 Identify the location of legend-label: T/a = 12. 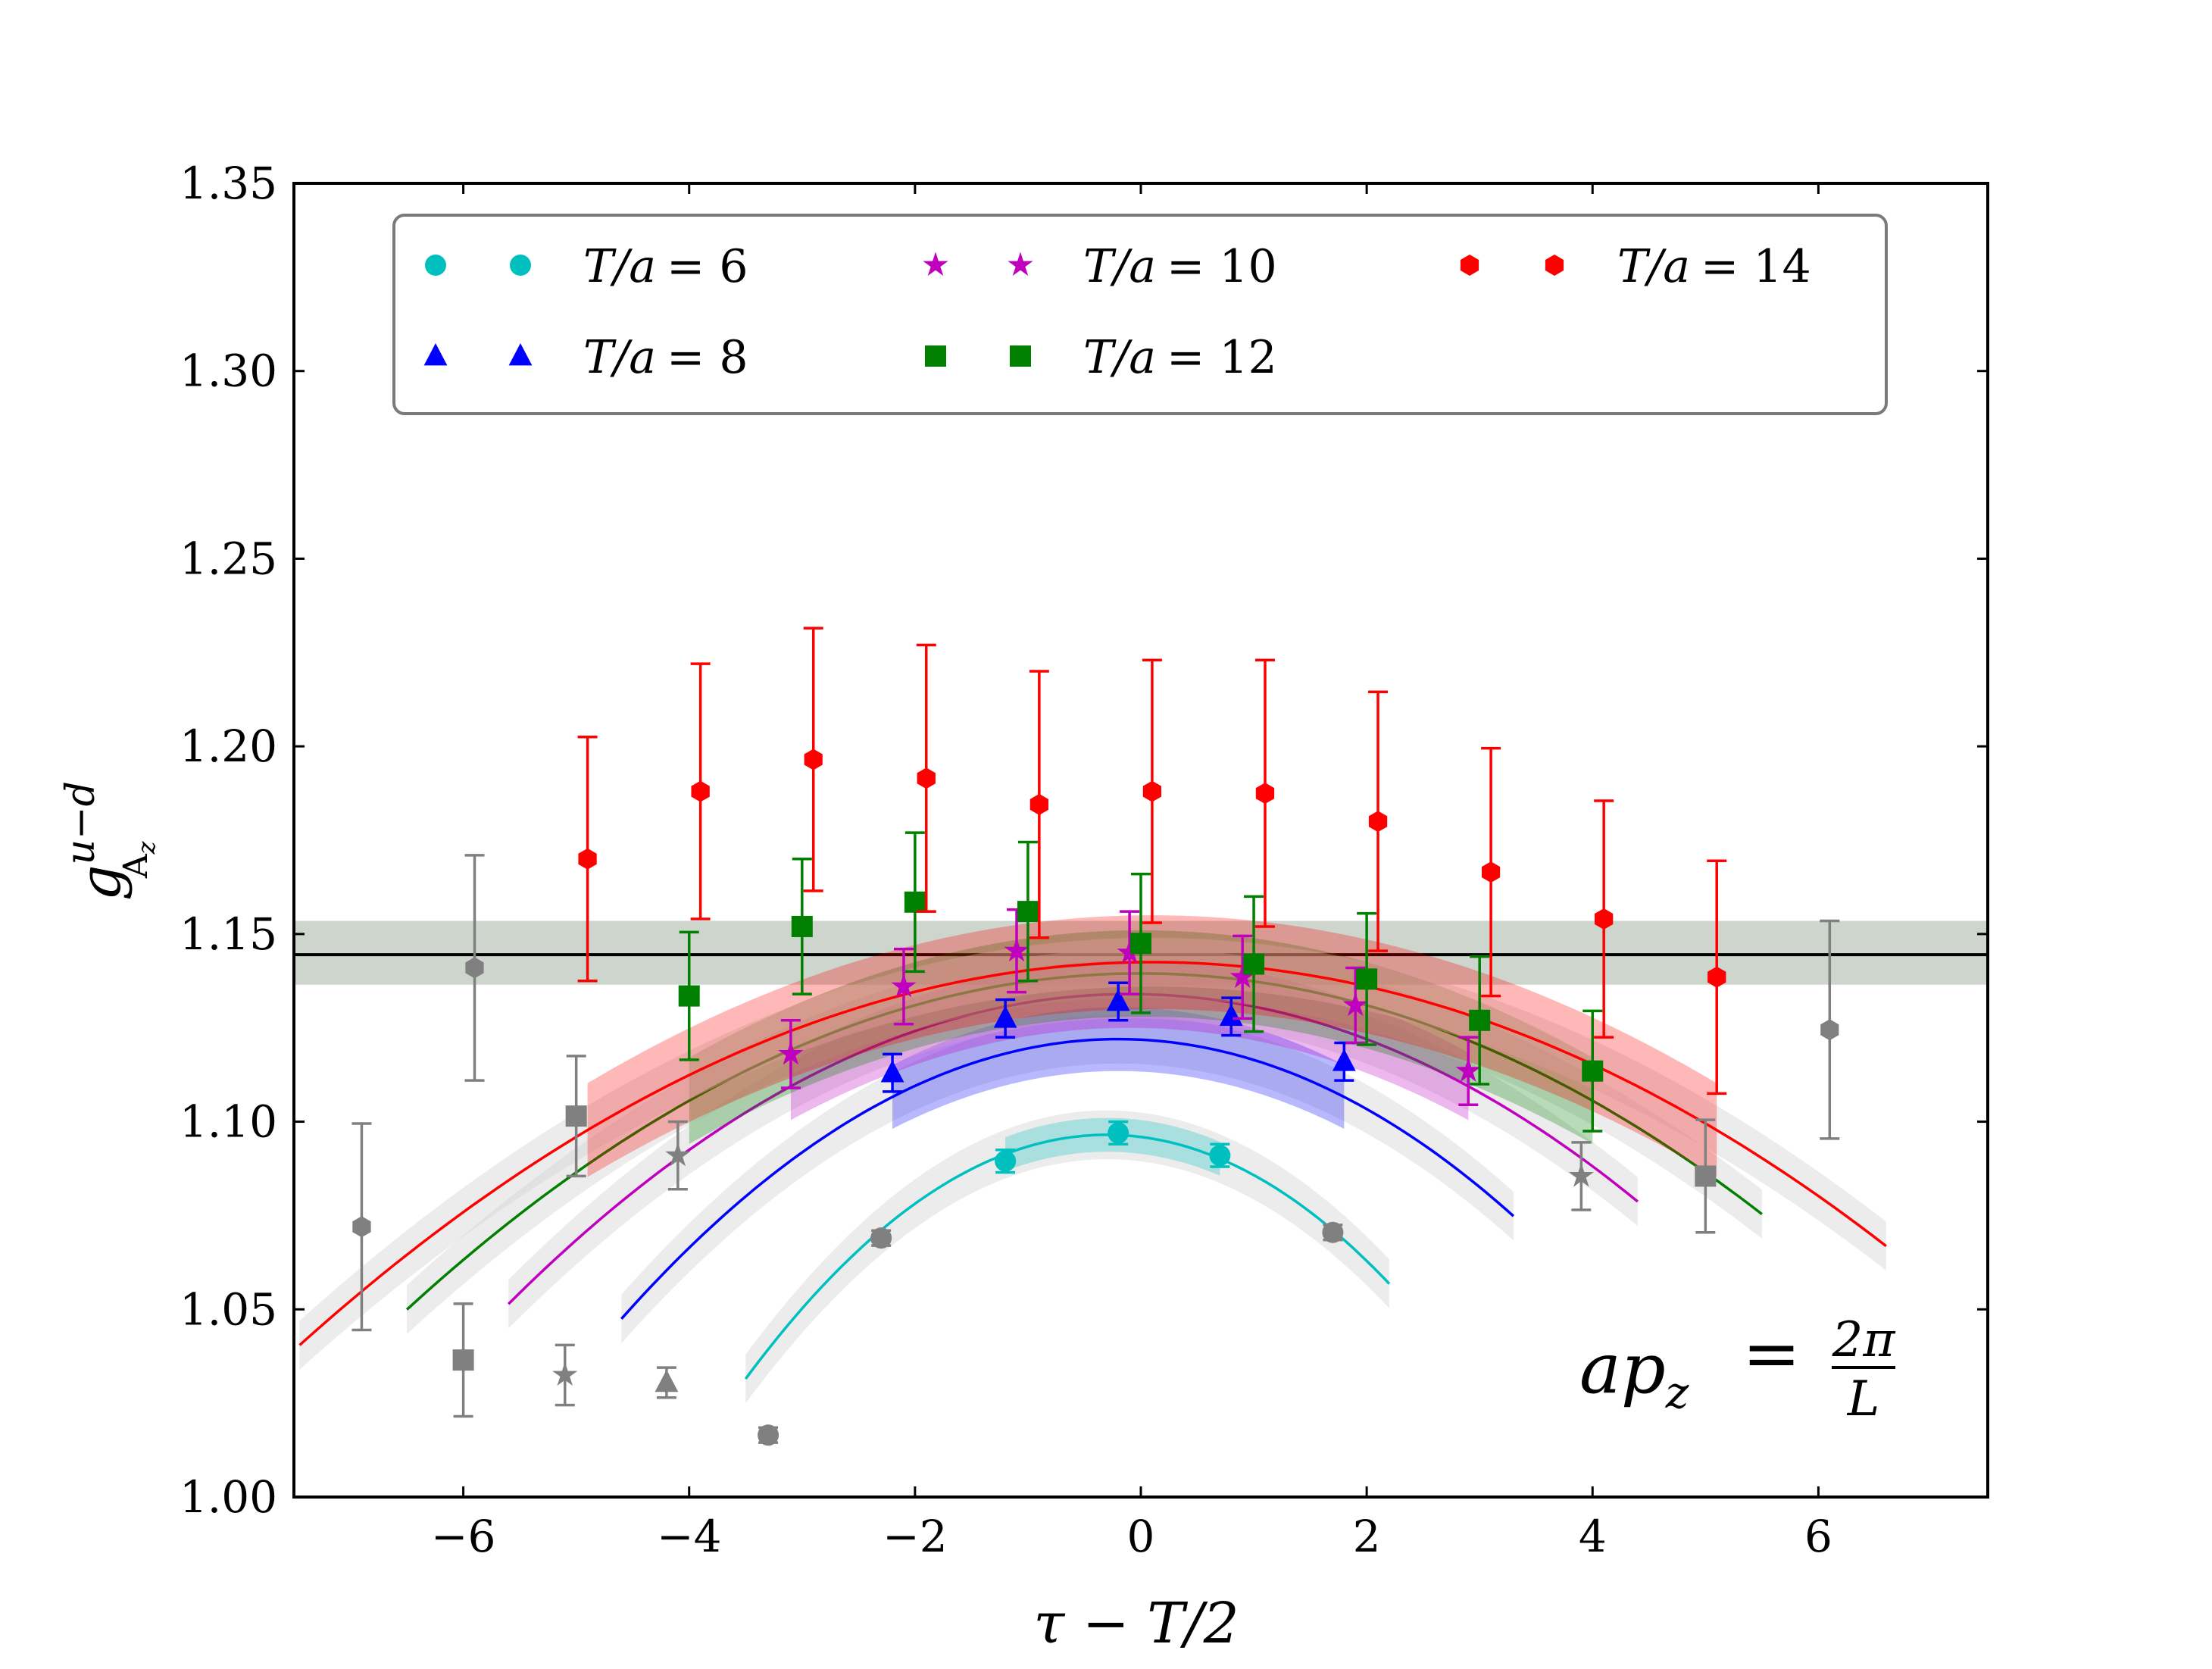
(1180, 357).